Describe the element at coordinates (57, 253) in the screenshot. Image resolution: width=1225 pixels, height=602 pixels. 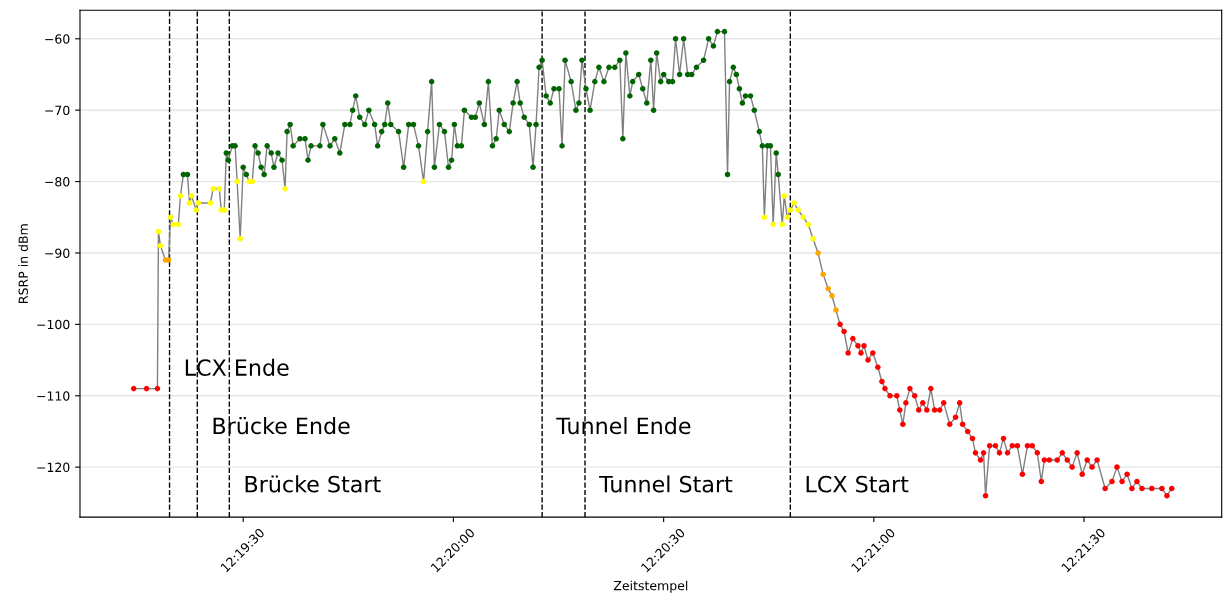
I see `y-tick-label: −90` at that location.